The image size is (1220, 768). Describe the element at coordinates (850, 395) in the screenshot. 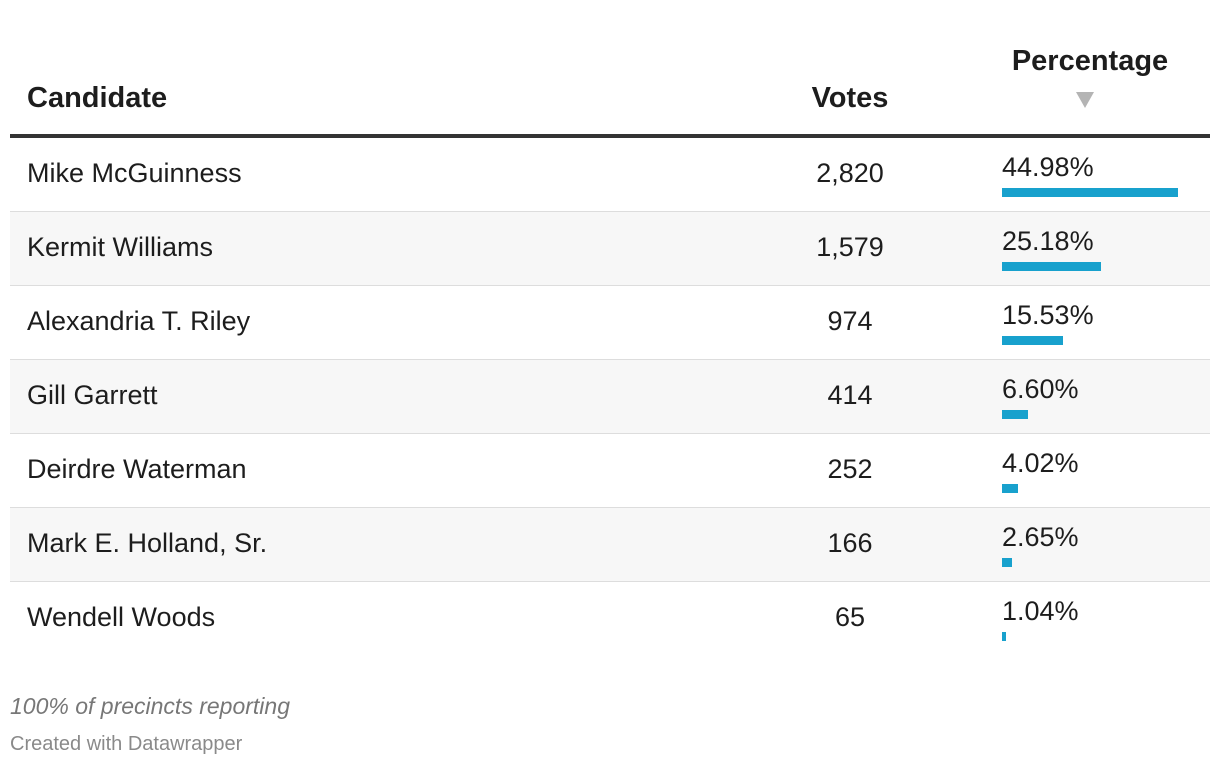

I see `vote-count: 414` at that location.